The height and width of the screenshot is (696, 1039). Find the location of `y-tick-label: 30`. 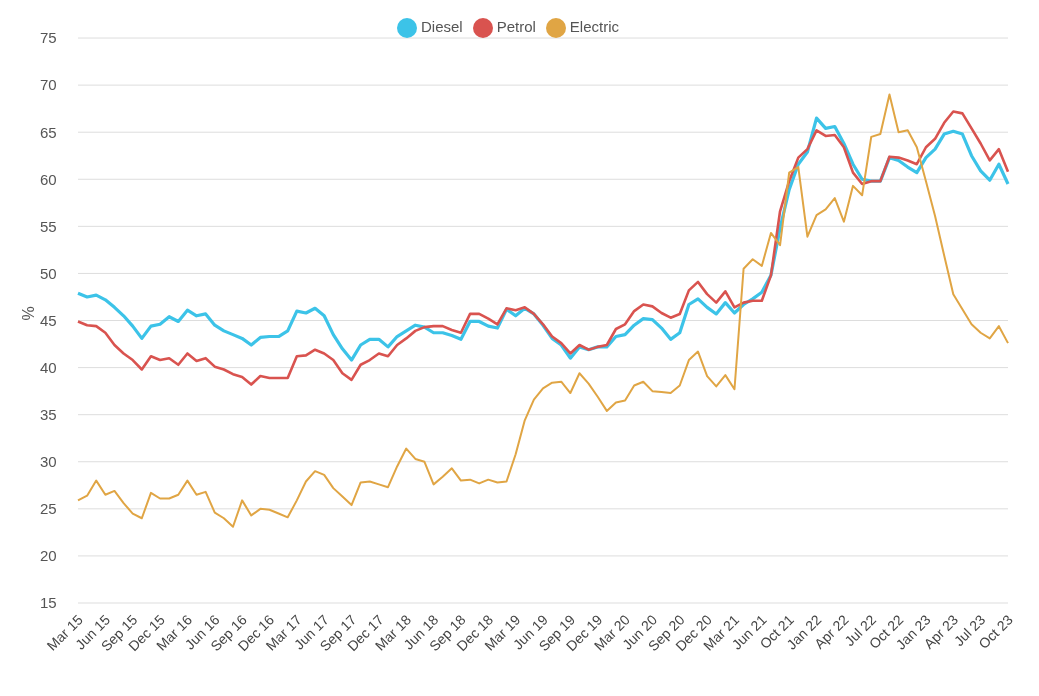

y-tick-label: 30 is located at coordinates (48, 462).